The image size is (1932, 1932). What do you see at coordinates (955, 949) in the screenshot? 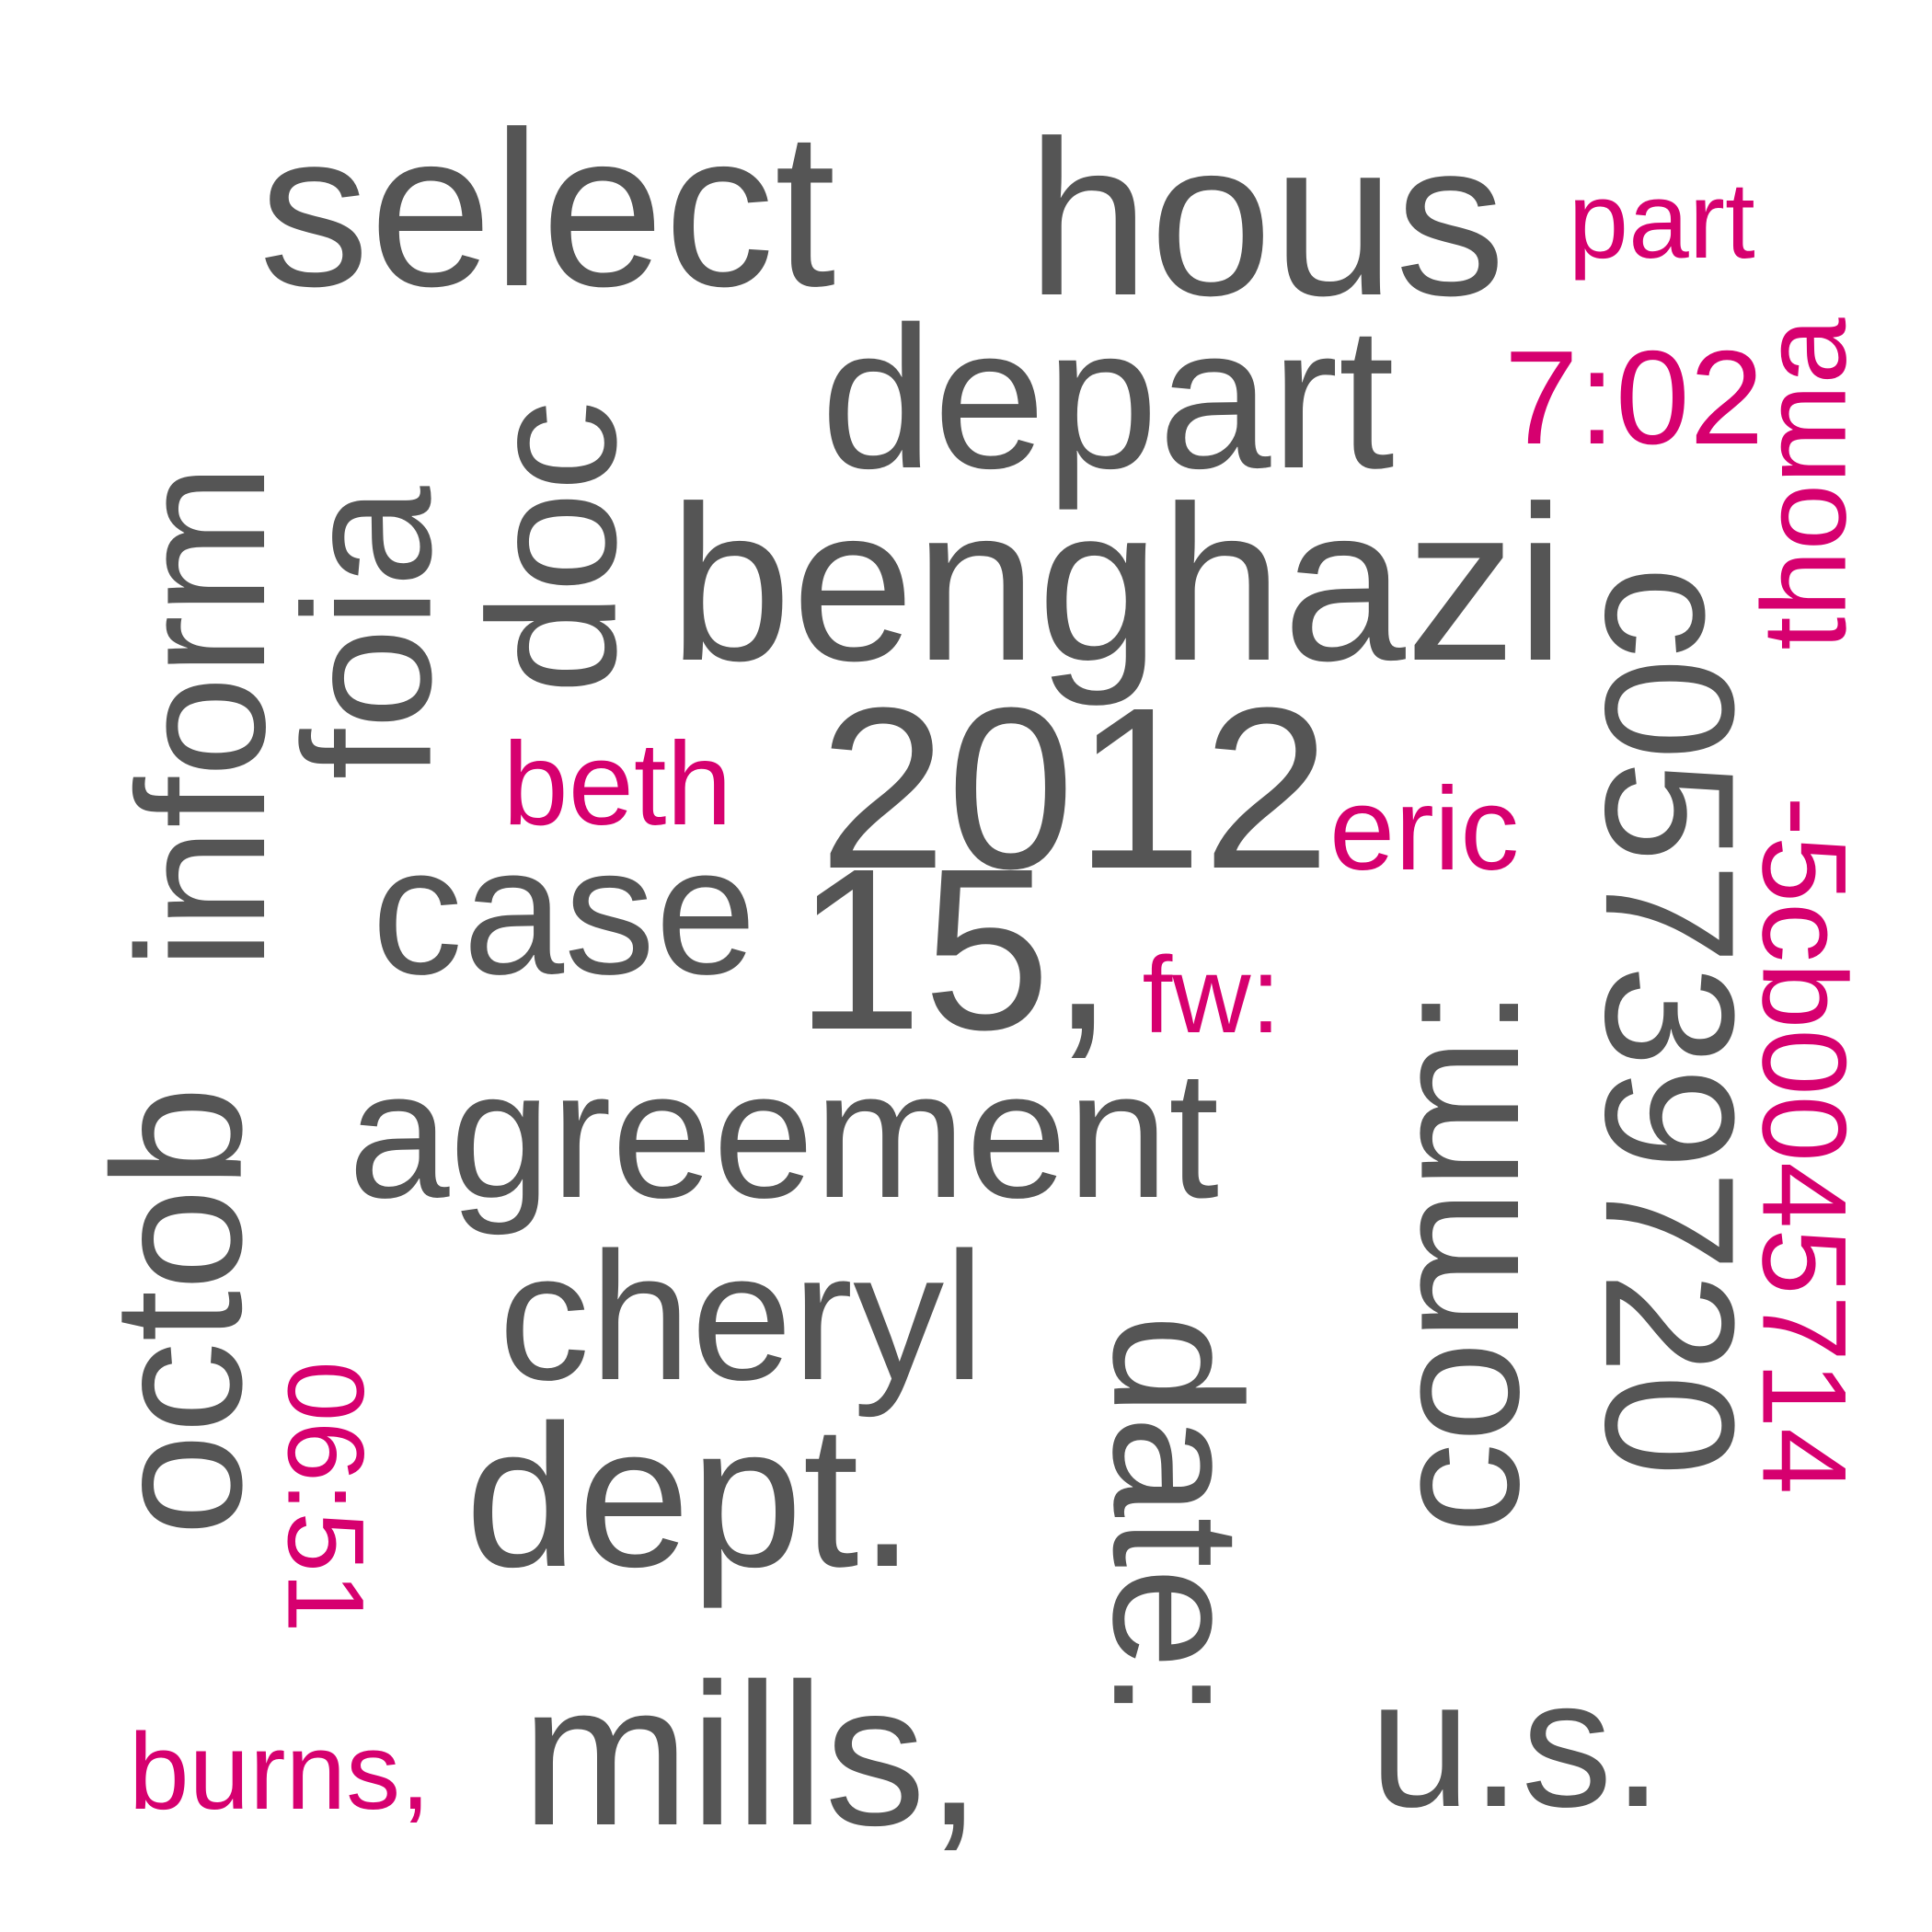
I see `word-15: 15,` at bounding box center [955, 949].